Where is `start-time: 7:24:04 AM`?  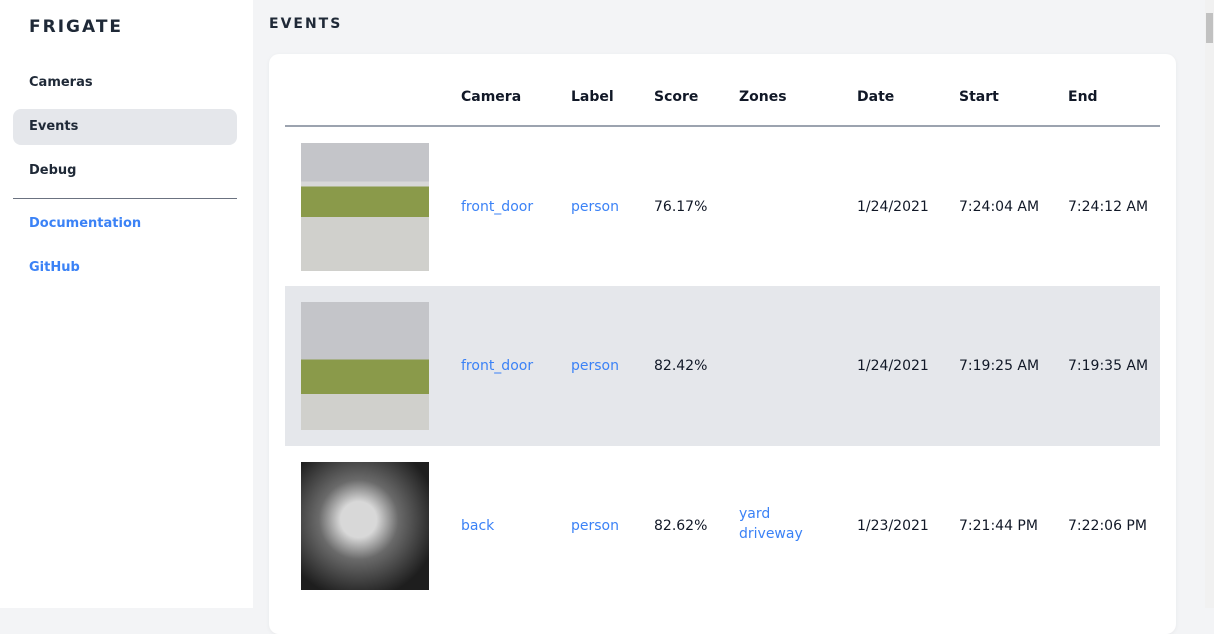
start-time: 7:24:04 AM is located at coordinates (999, 206).